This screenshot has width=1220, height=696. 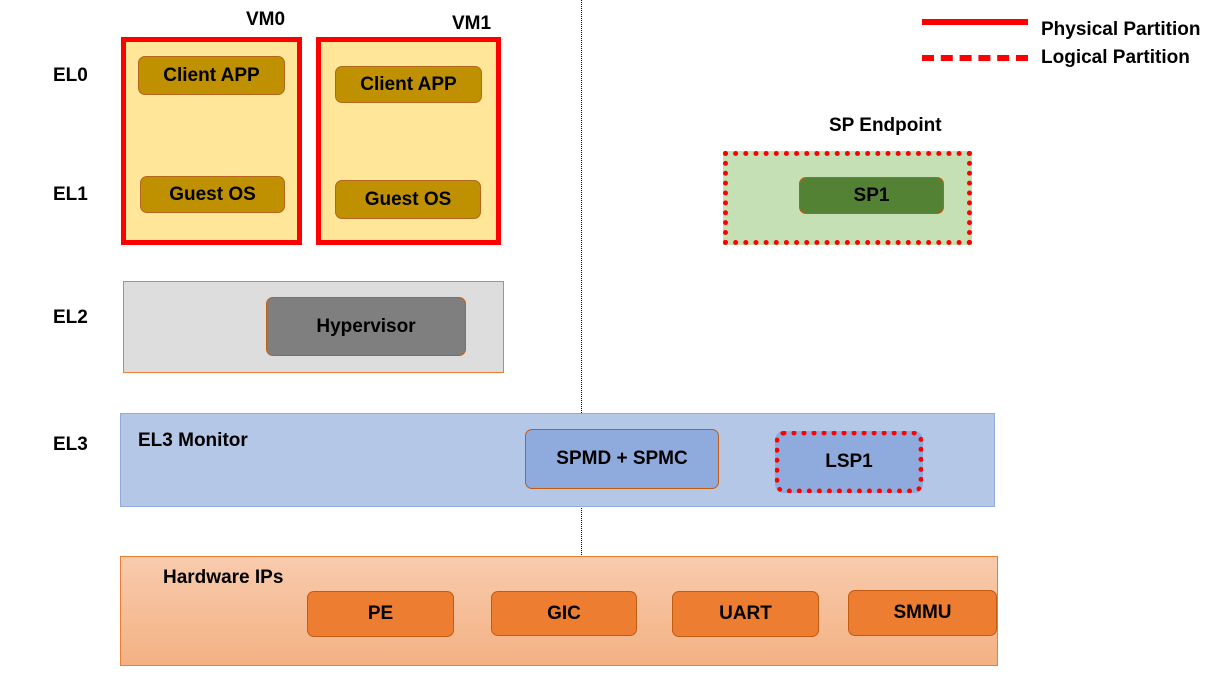 I want to click on secure-divider-line, so click(x=581, y=277).